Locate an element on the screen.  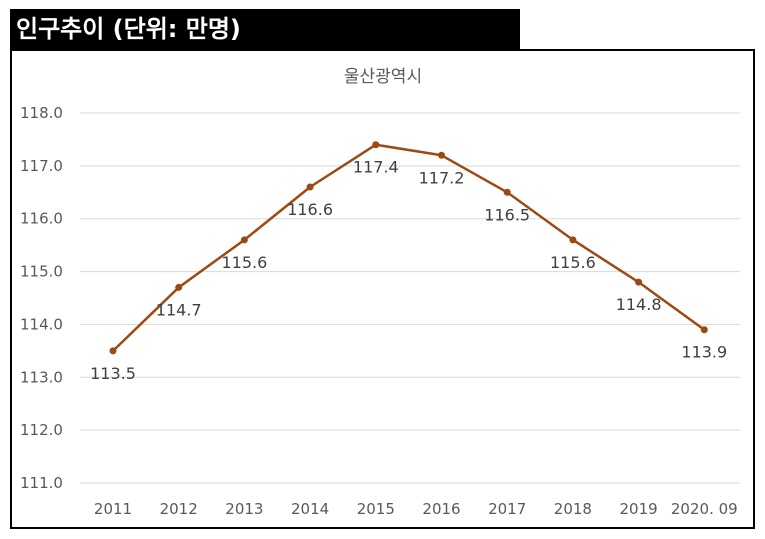
y-tick-label: 112.0 is located at coordinates (41, 430).